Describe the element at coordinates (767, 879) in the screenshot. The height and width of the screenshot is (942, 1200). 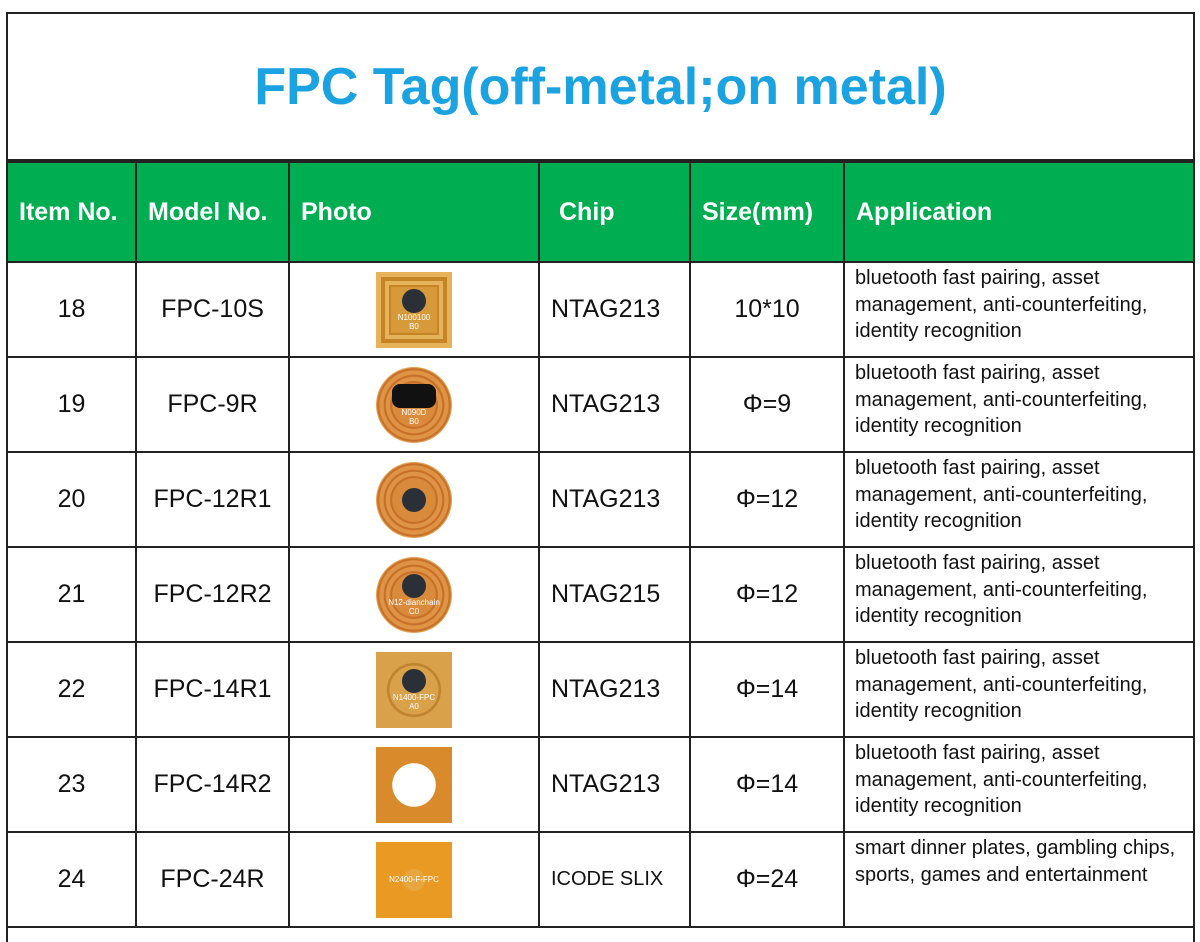
I see `size: Φ=24` at that location.